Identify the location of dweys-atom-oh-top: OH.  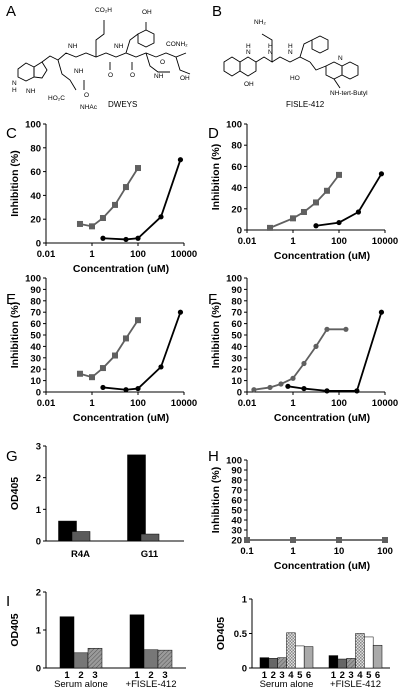
(147, 12).